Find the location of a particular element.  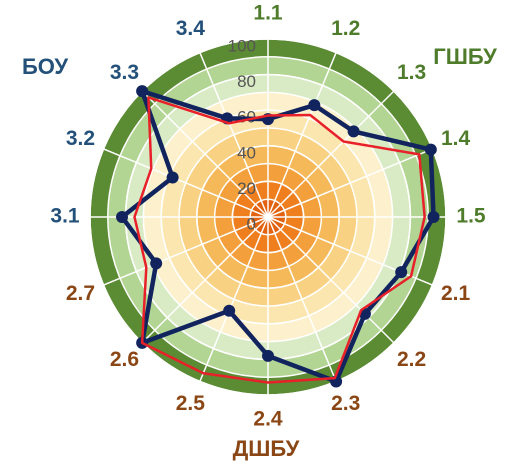

category-label: 1.3 is located at coordinates (411, 72).